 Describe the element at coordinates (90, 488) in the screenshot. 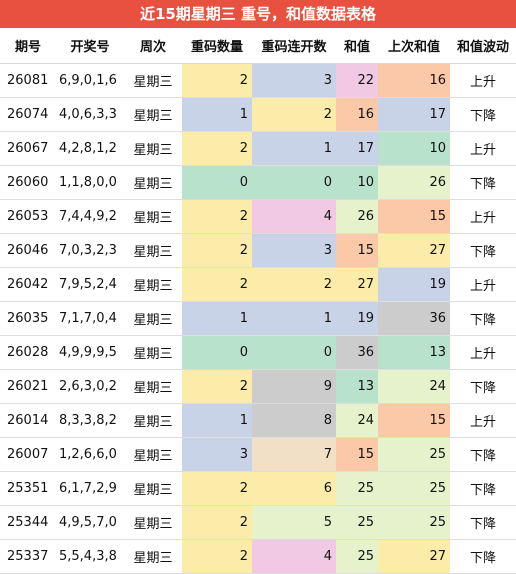

I see `cell-numbers: 6,1,7,2,9` at that location.